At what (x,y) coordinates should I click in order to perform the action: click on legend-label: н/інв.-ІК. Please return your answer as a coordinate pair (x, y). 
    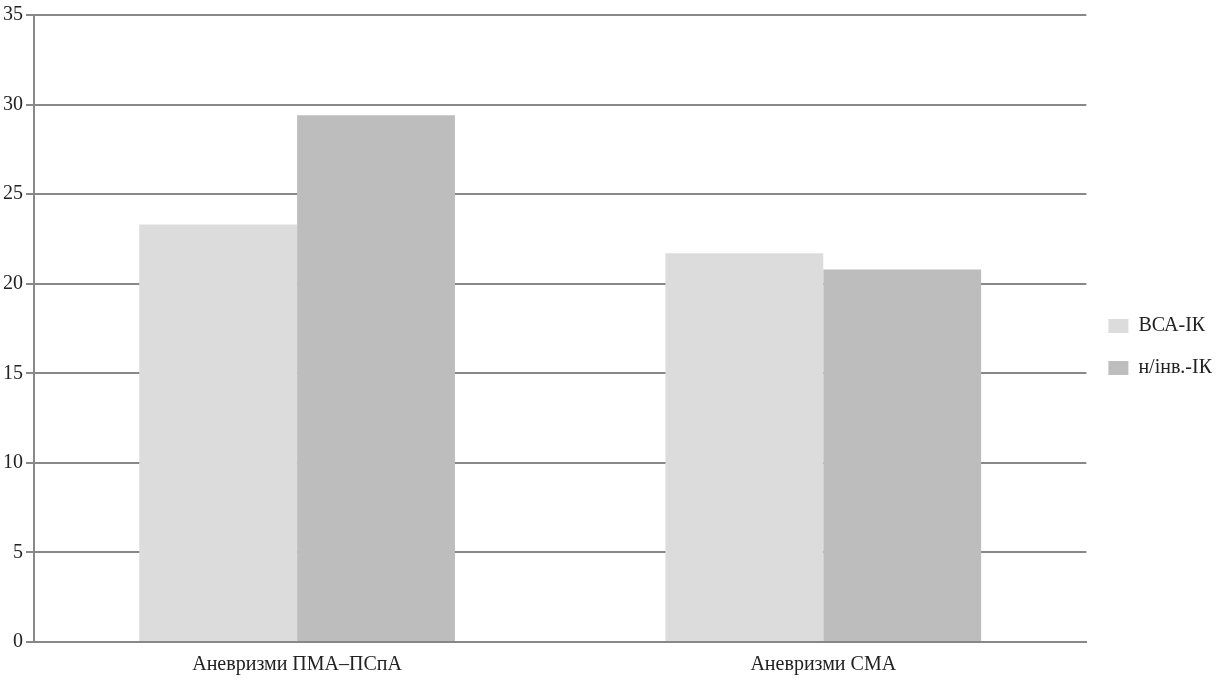
    Looking at the image, I should click on (1175, 366).